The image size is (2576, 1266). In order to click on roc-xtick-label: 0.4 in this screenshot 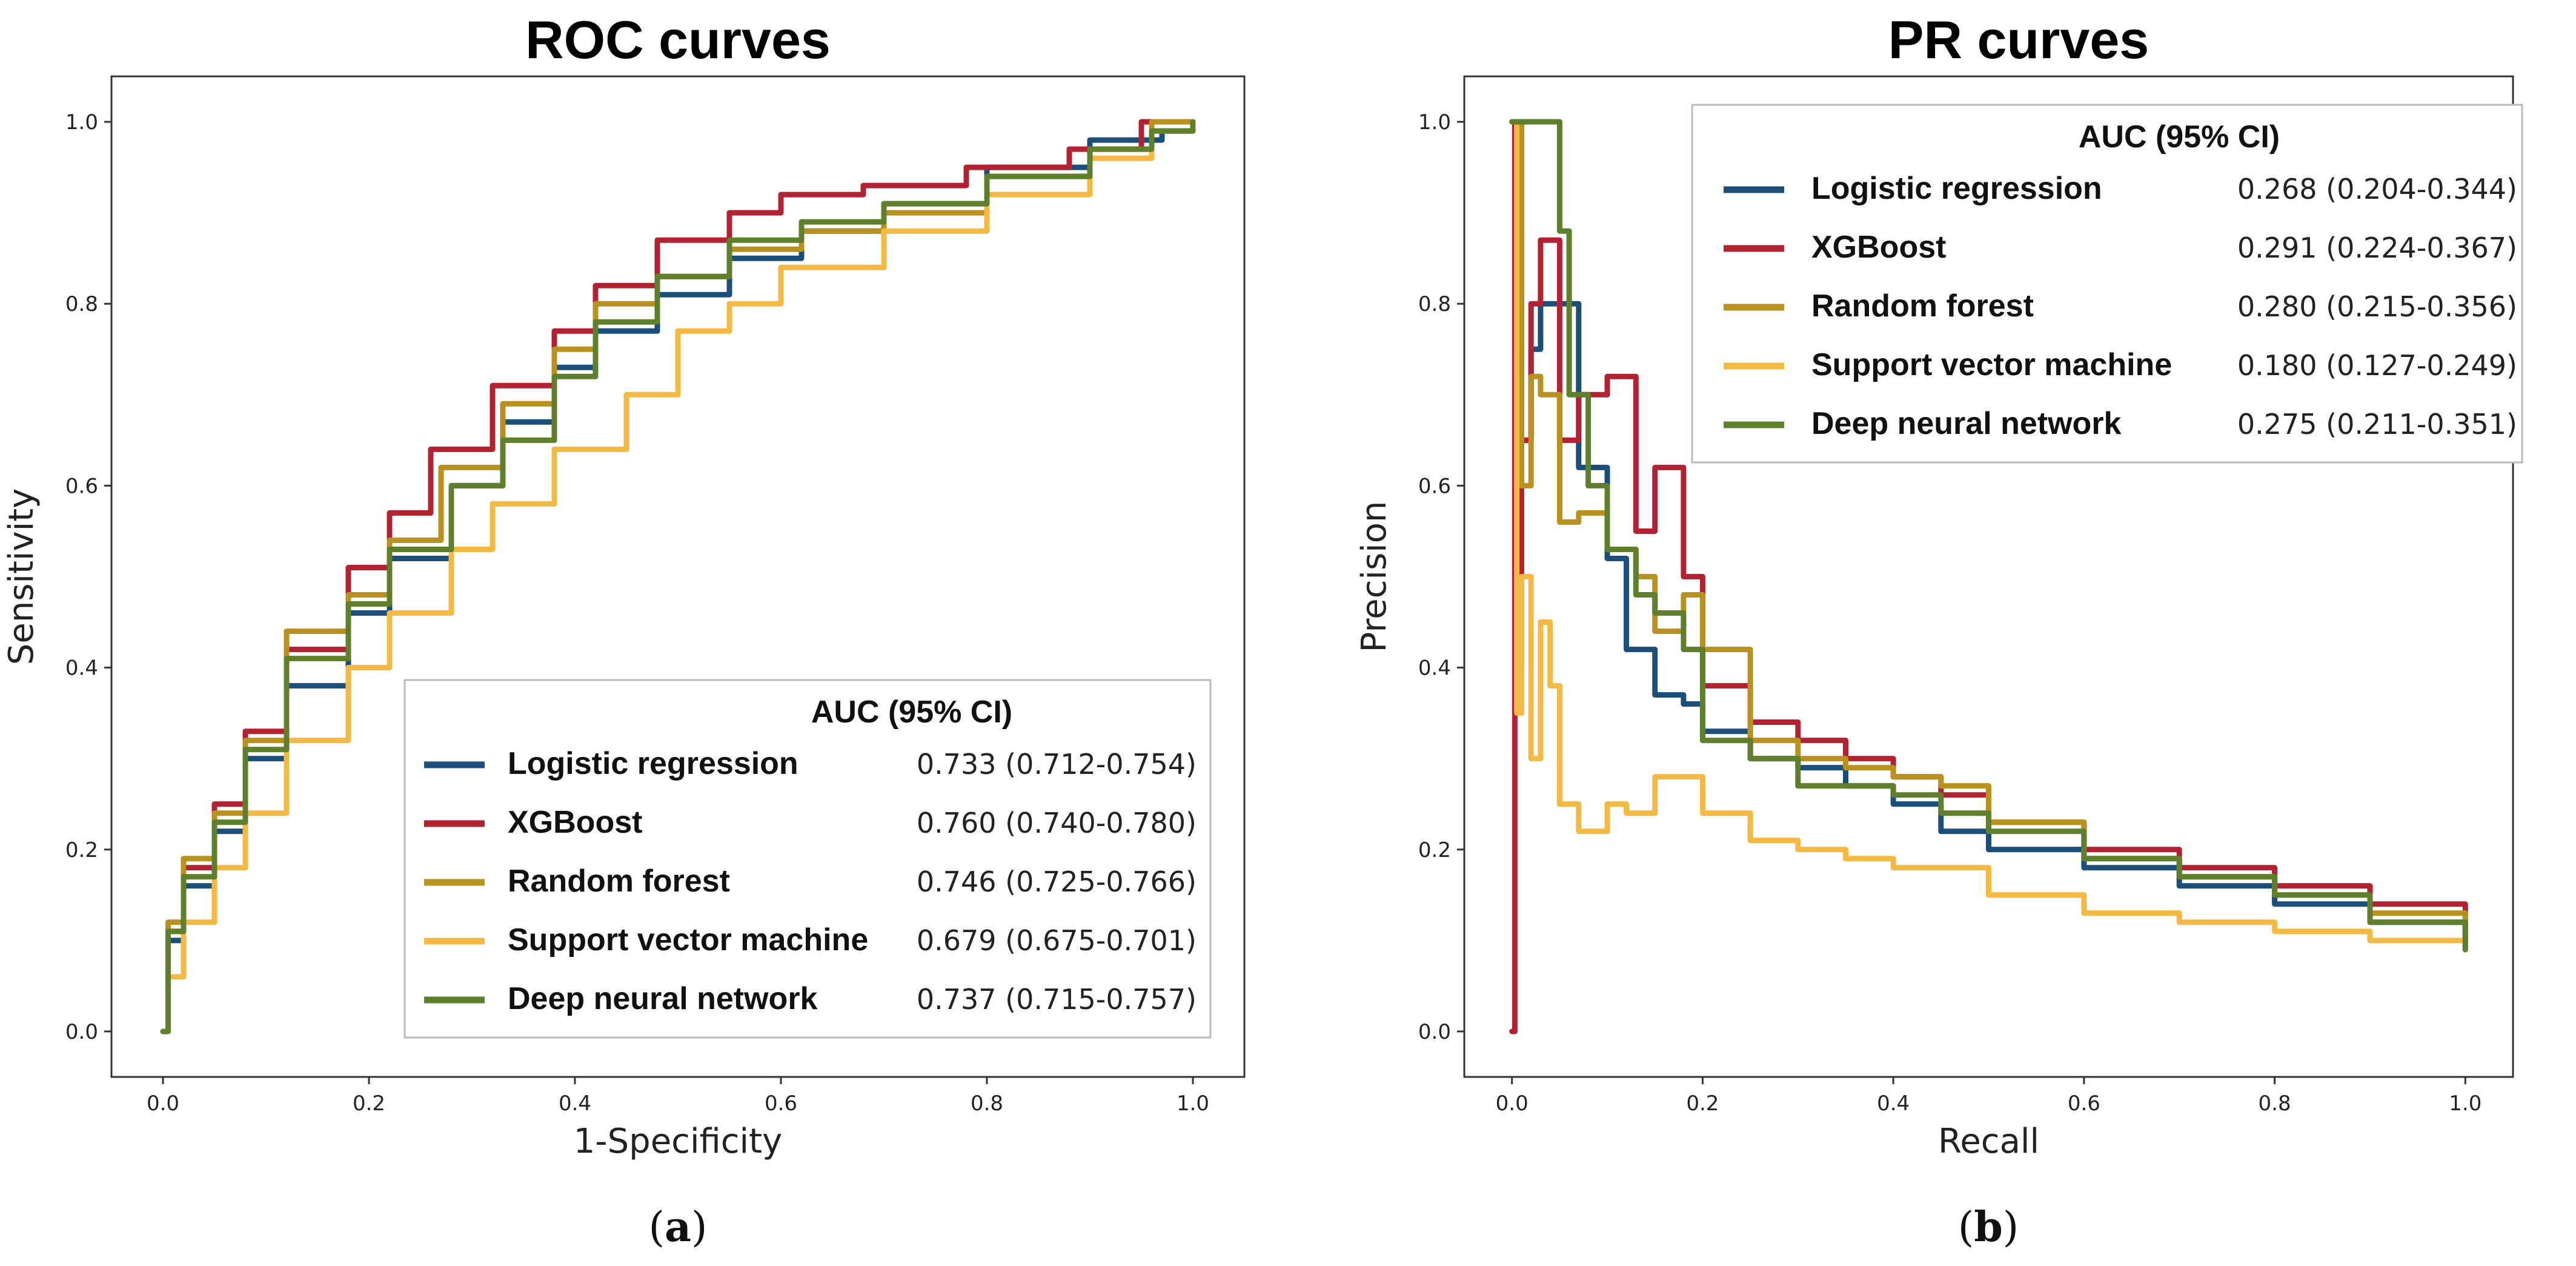, I will do `click(575, 1103)`.